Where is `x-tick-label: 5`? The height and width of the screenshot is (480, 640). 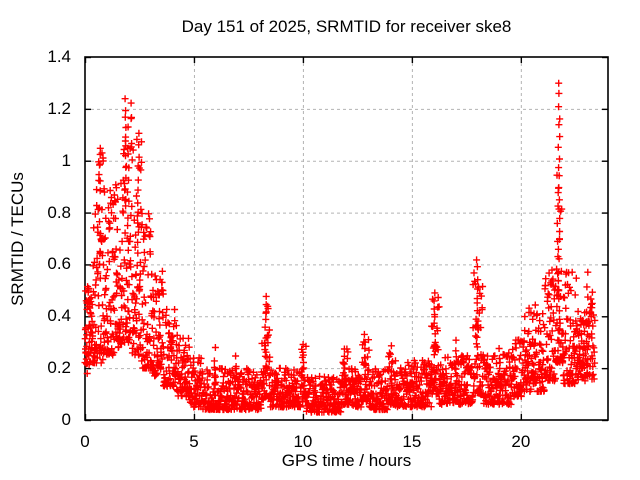 x-tick-label: 5 is located at coordinates (194, 441).